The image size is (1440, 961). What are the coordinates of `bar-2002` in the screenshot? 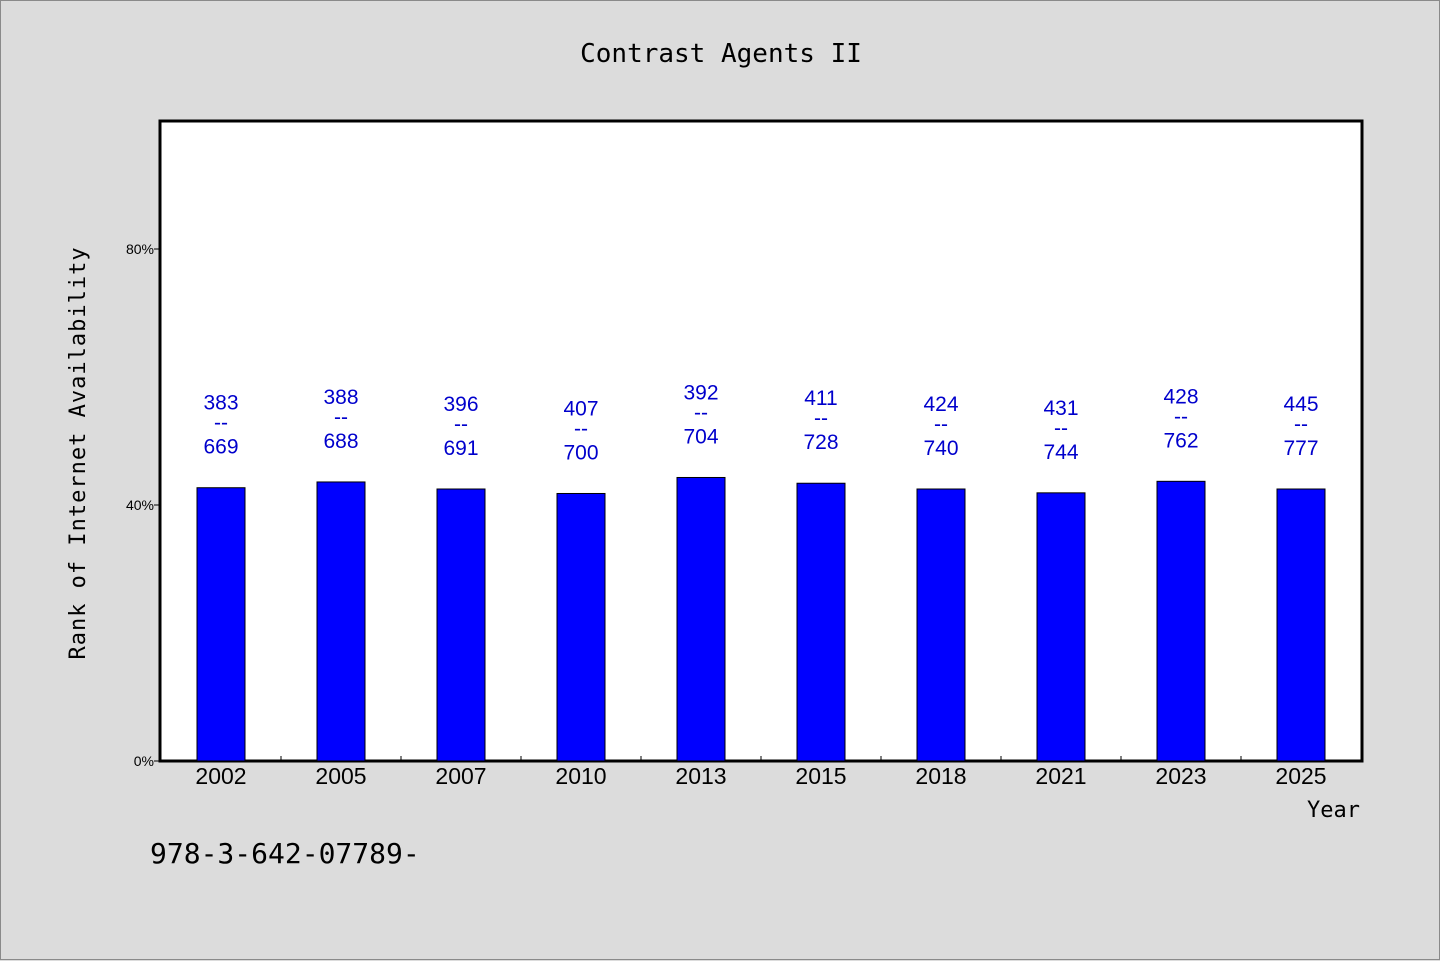 It's located at (221, 624).